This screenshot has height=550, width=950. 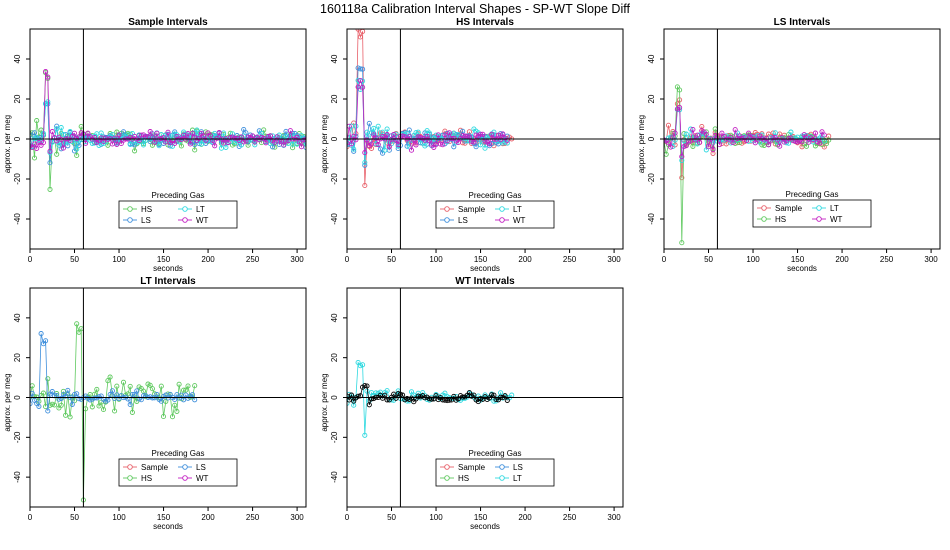 What do you see at coordinates (146, 209) in the screenshot?
I see `legend-label: HS` at bounding box center [146, 209].